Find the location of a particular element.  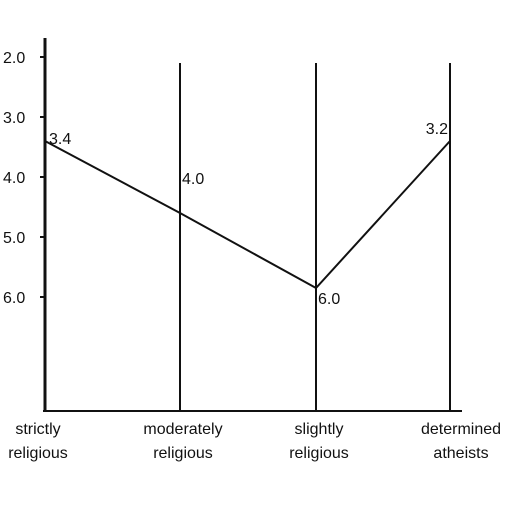

category-label: slightly religious is located at coordinates (319, 441).